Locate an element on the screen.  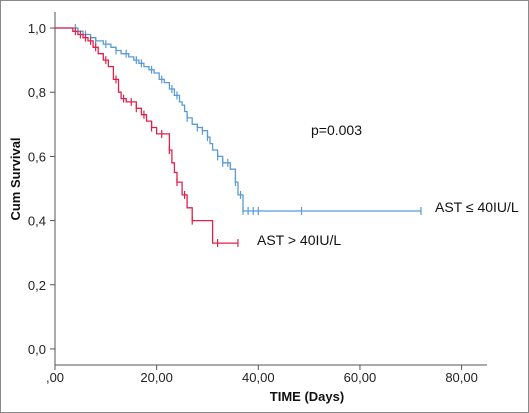
x-tick-label: 40,00 is located at coordinates (258, 377).